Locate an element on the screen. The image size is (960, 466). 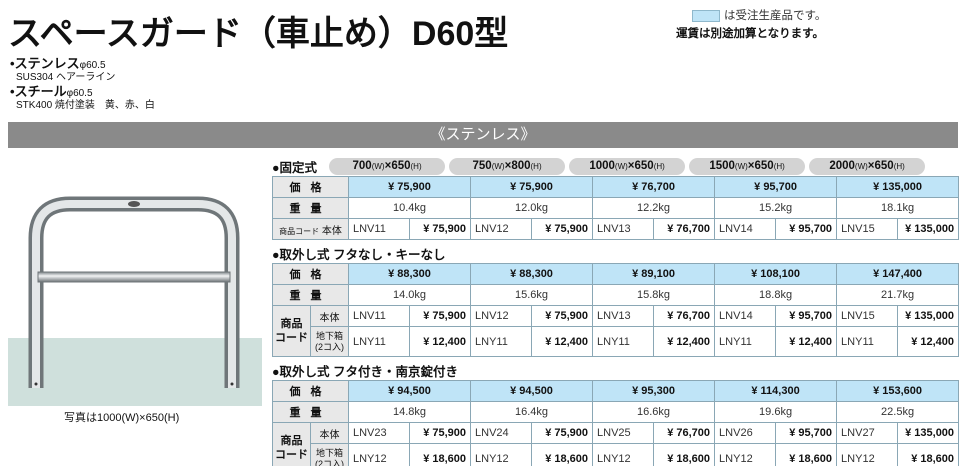
table-removable-lock-header: ●取外し式 フタ付き・南京錠付き is located at coordinates (615, 370).